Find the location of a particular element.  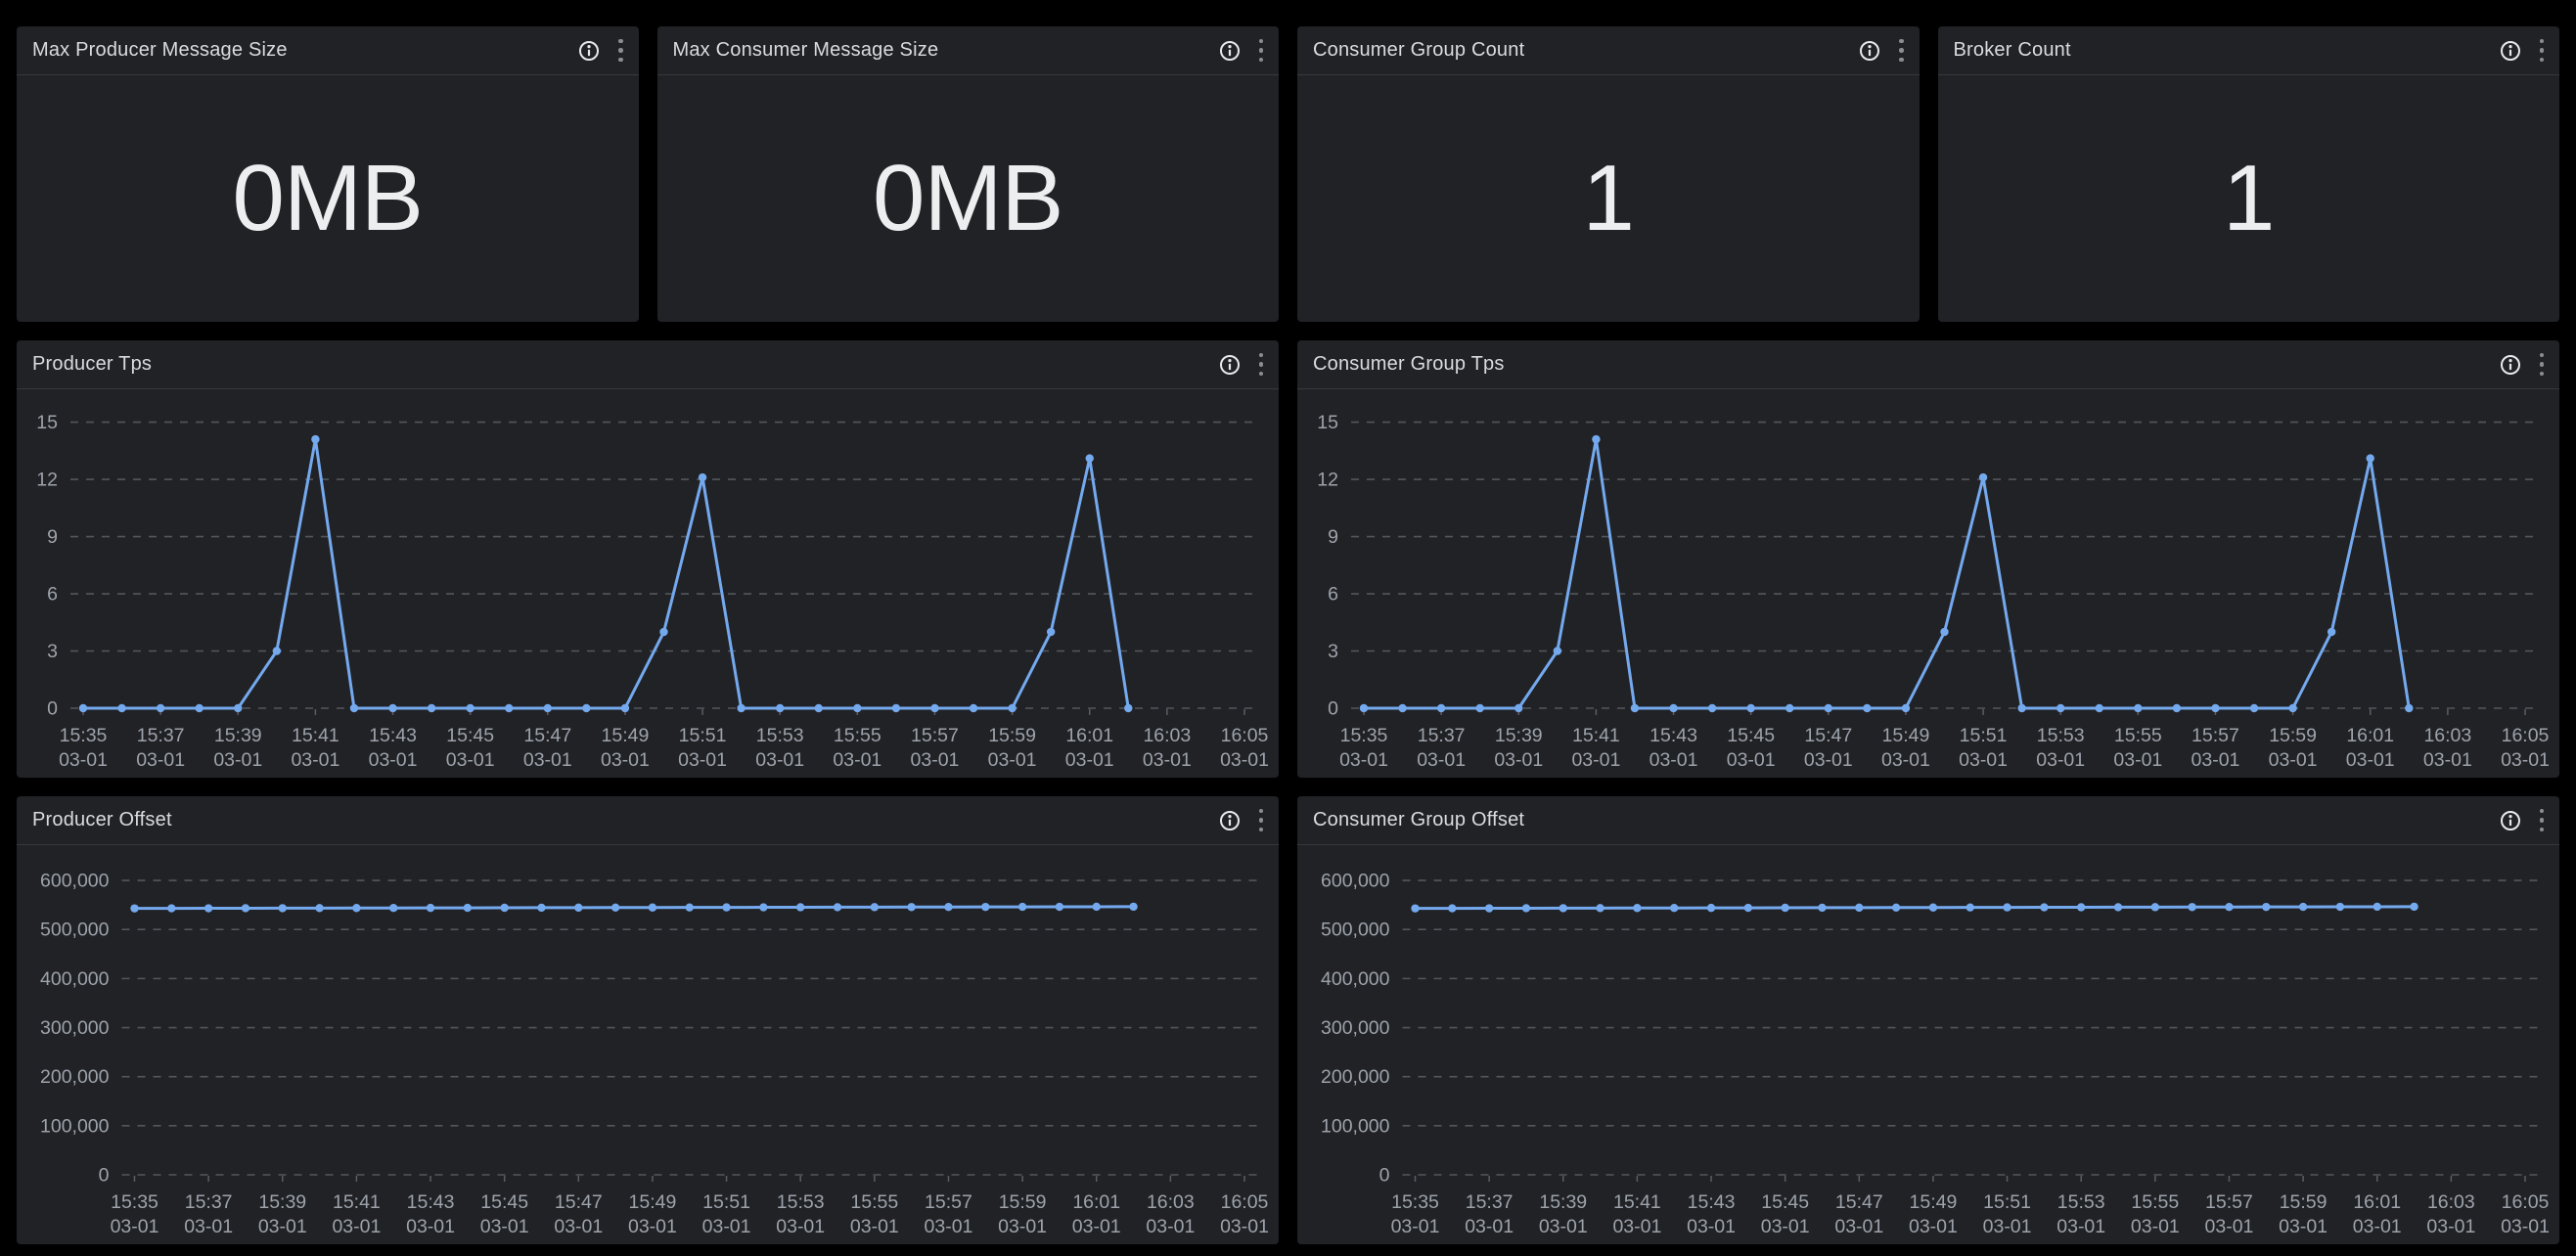

panel-title: Max Producer Message Size is located at coordinates (160, 50).